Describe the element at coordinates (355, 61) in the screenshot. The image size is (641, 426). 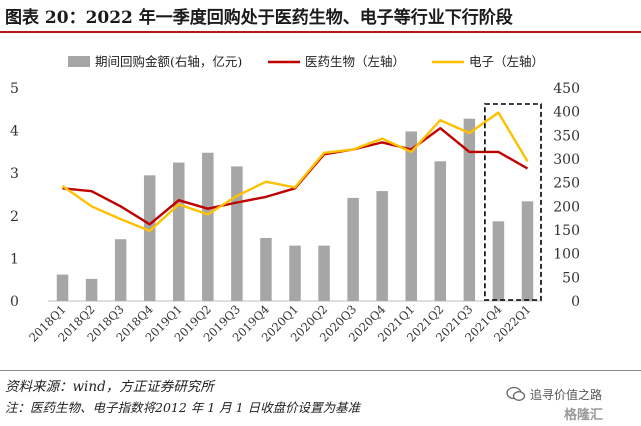
I see `legend-medical-label: 医药生物（左轴）` at that location.